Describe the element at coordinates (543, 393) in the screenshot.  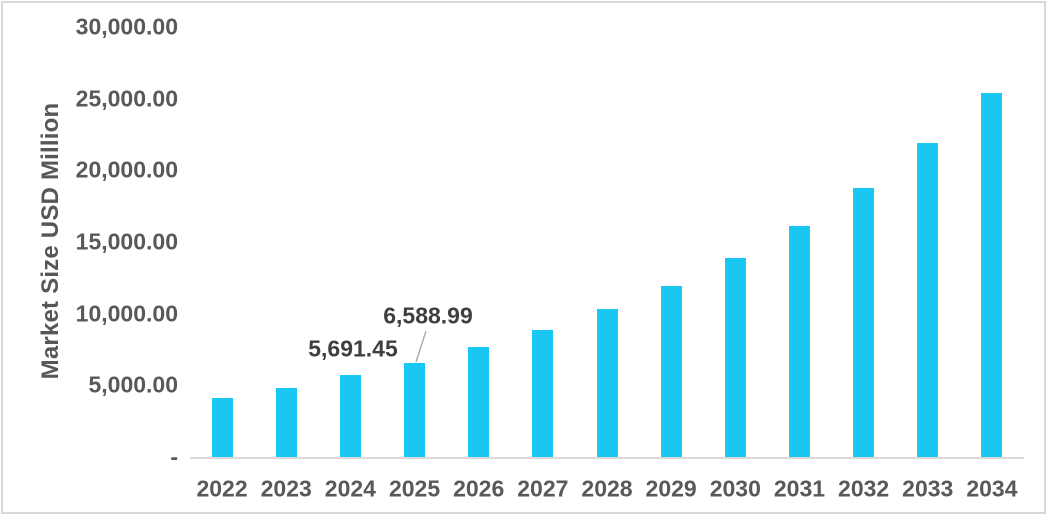
I see `bar-2027` at that location.